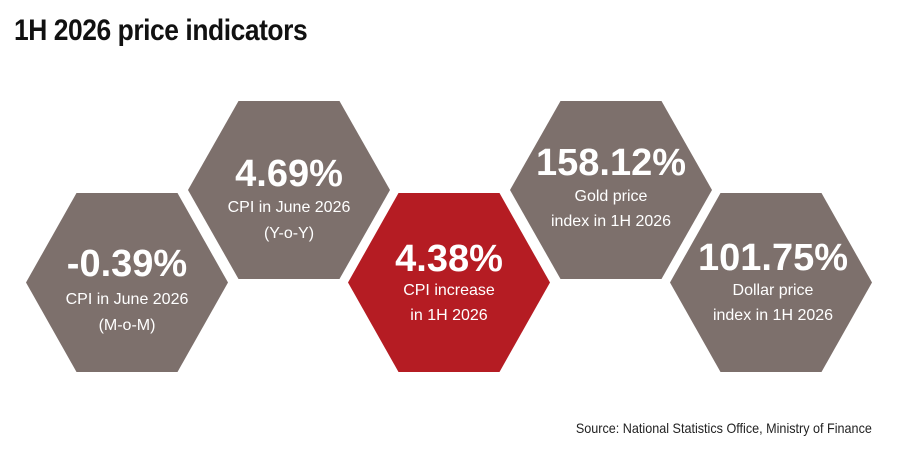 Image resolution: width=900 pixels, height=459 pixels. What do you see at coordinates (773, 290) in the screenshot?
I see `hex-desc-line1: Dollar price` at bounding box center [773, 290].